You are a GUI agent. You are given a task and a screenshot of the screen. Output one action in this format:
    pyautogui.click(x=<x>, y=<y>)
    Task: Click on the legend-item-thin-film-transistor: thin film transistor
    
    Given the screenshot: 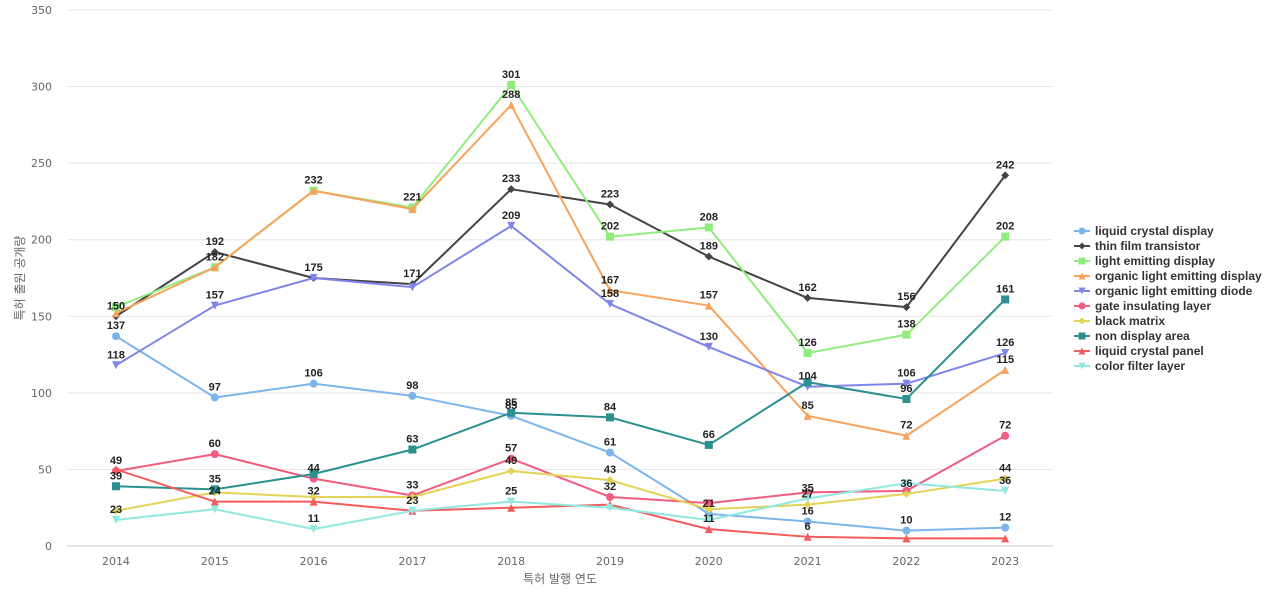 What is the action you would take?
    pyautogui.click(x=1137, y=246)
    